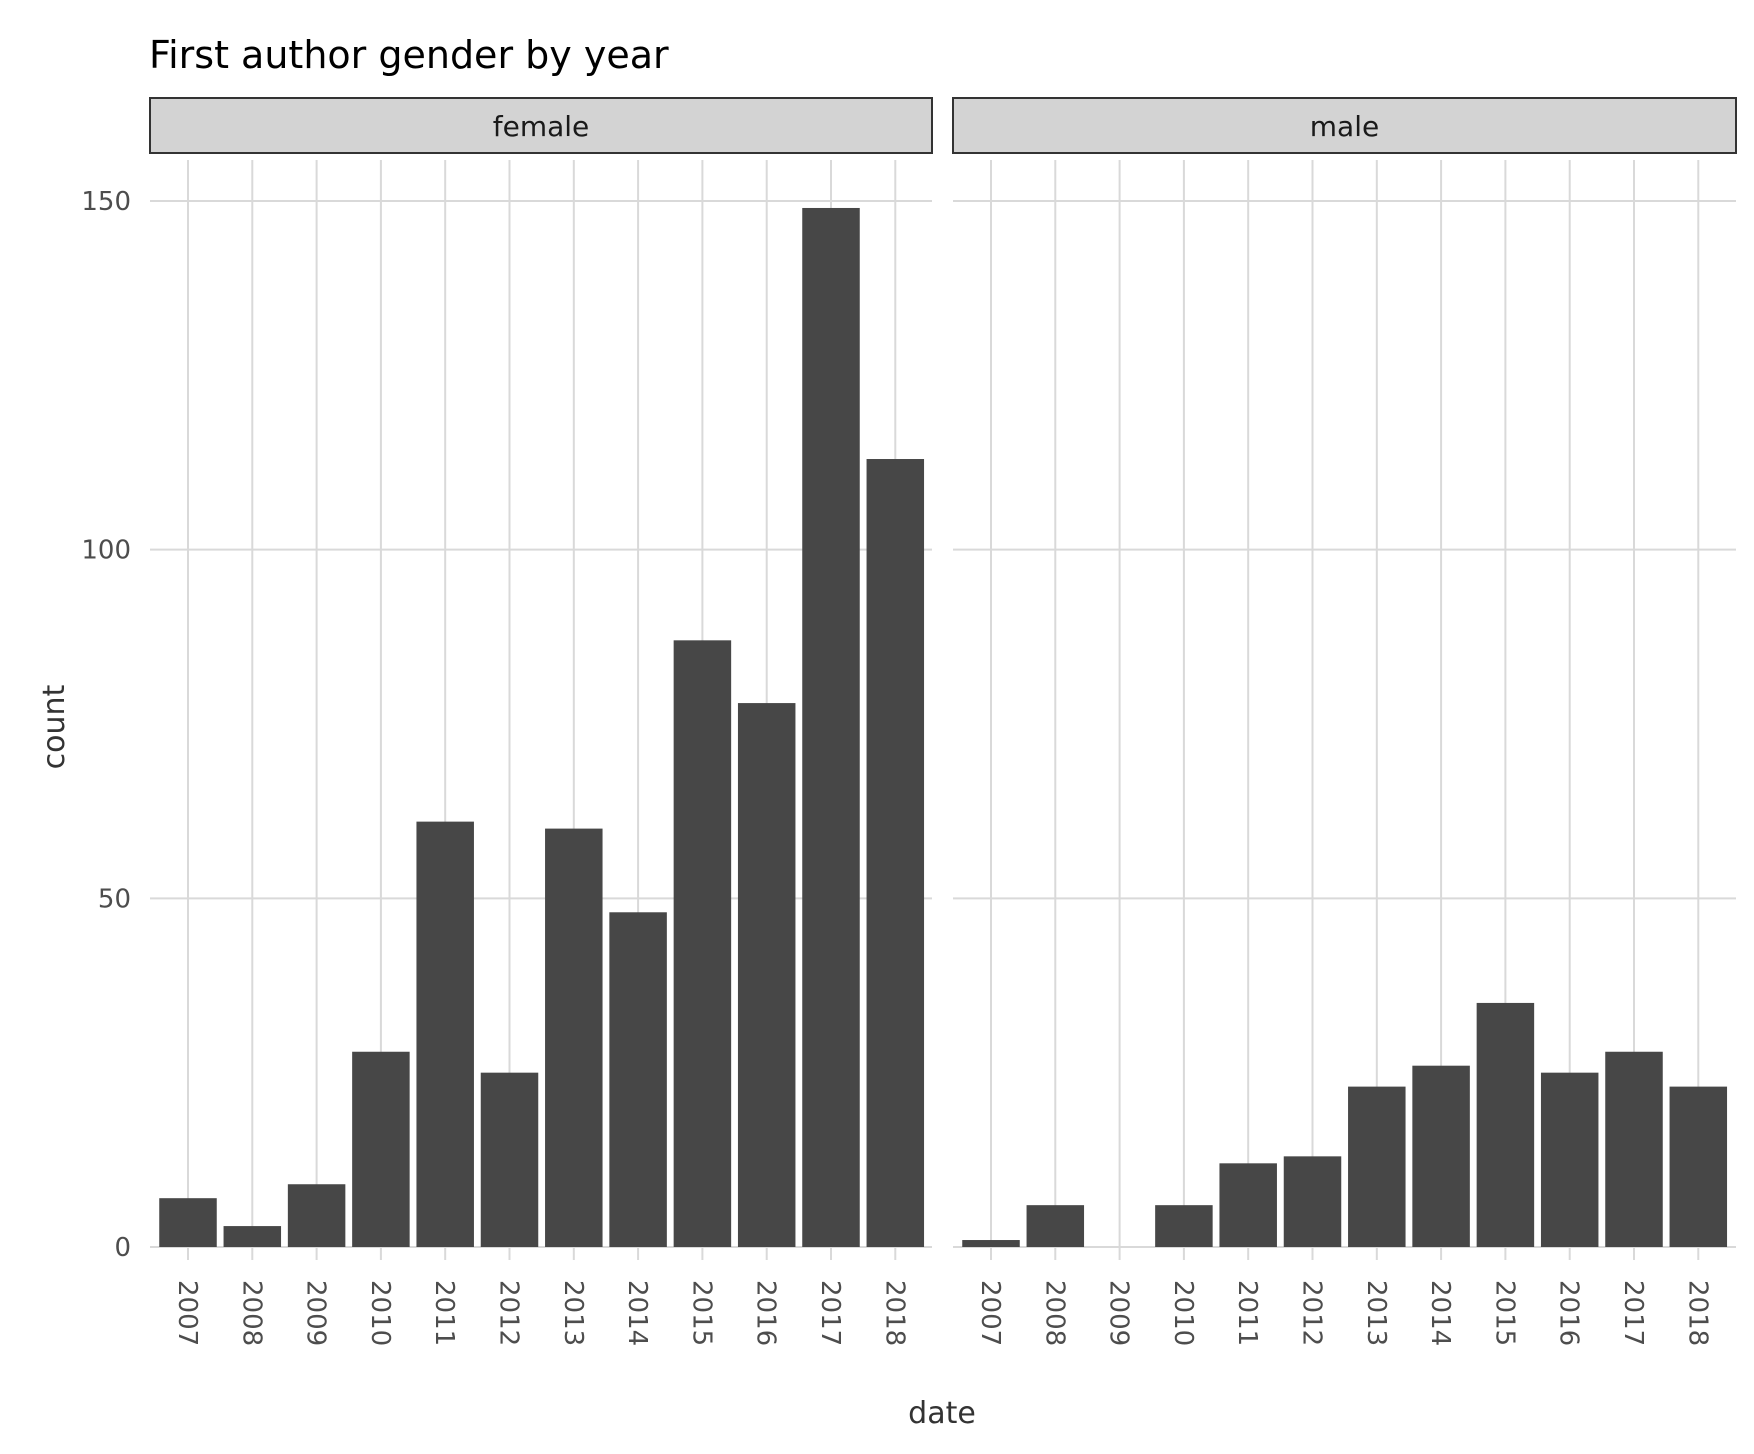  Describe the element at coordinates (445, 1034) in the screenshot. I see `bar-female-2011` at that location.